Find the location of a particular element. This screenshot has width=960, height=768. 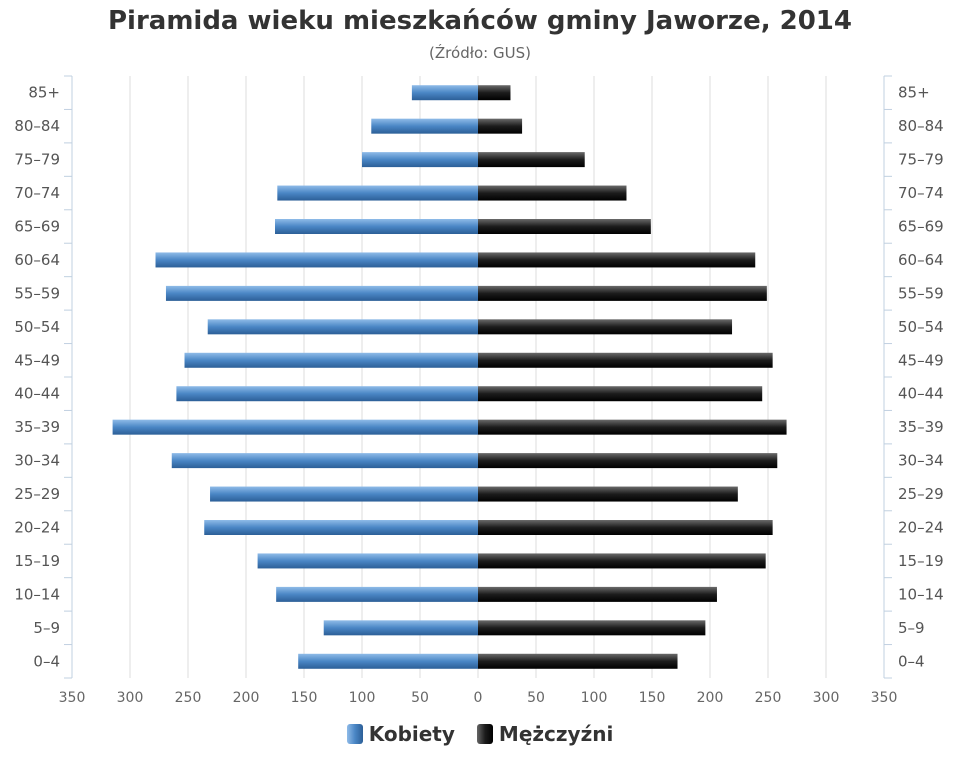

right-category-label: 15–19 is located at coordinates (921, 561).